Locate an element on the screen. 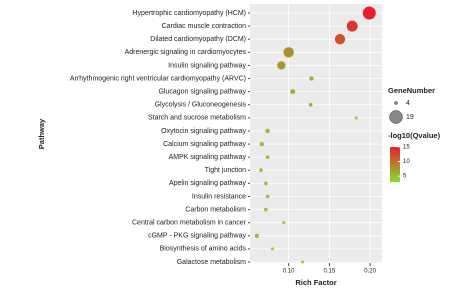  size-legend-title: GeneNumber is located at coordinates (411, 90).